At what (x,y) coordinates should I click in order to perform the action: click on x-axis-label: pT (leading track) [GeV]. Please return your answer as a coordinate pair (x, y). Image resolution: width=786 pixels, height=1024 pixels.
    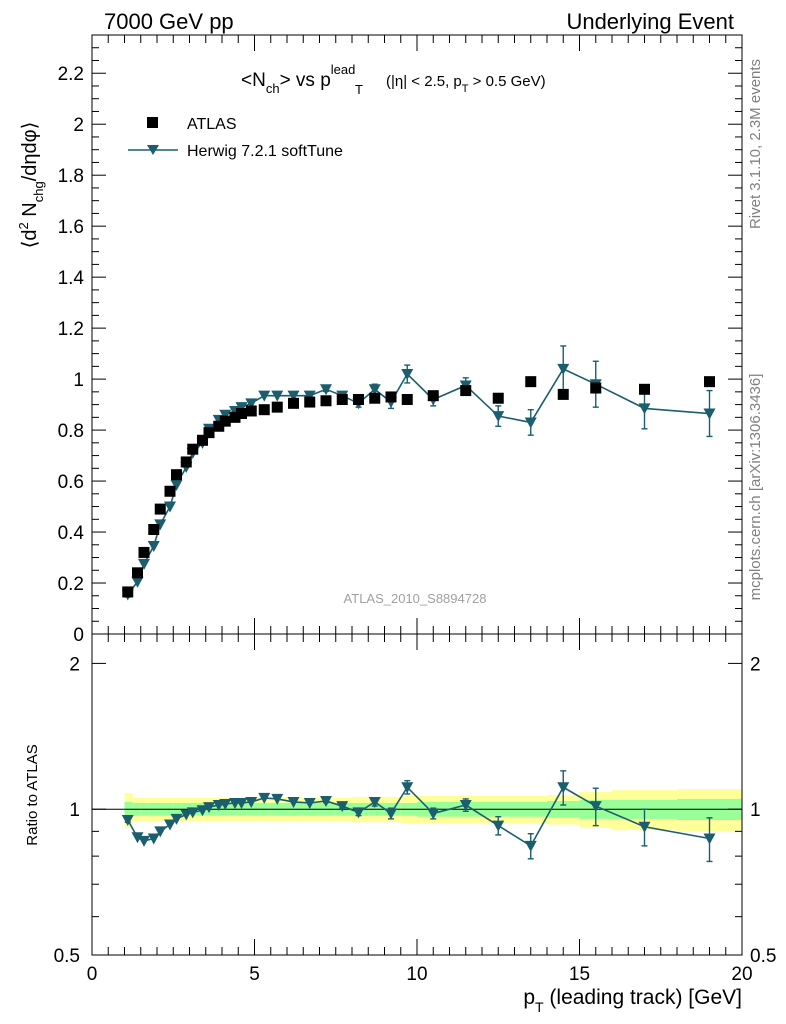
    Looking at the image, I should click on (632, 1000).